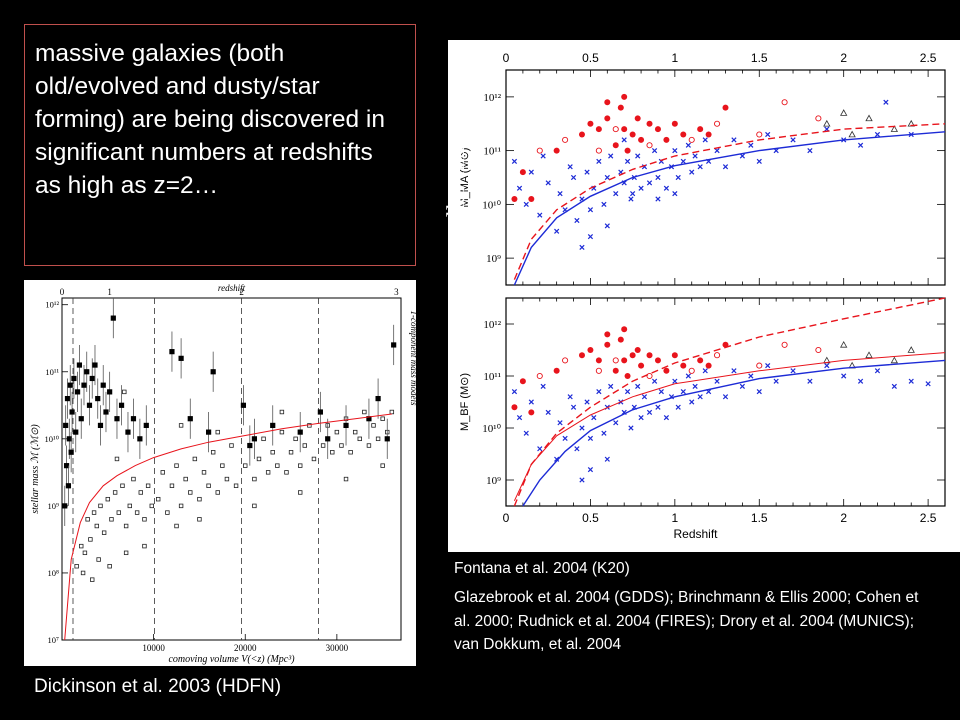 Image resolution: width=960 pixels, height=720 pixels. I want to click on y-axis-label: M_MA (M⊙), so click(465, 178).